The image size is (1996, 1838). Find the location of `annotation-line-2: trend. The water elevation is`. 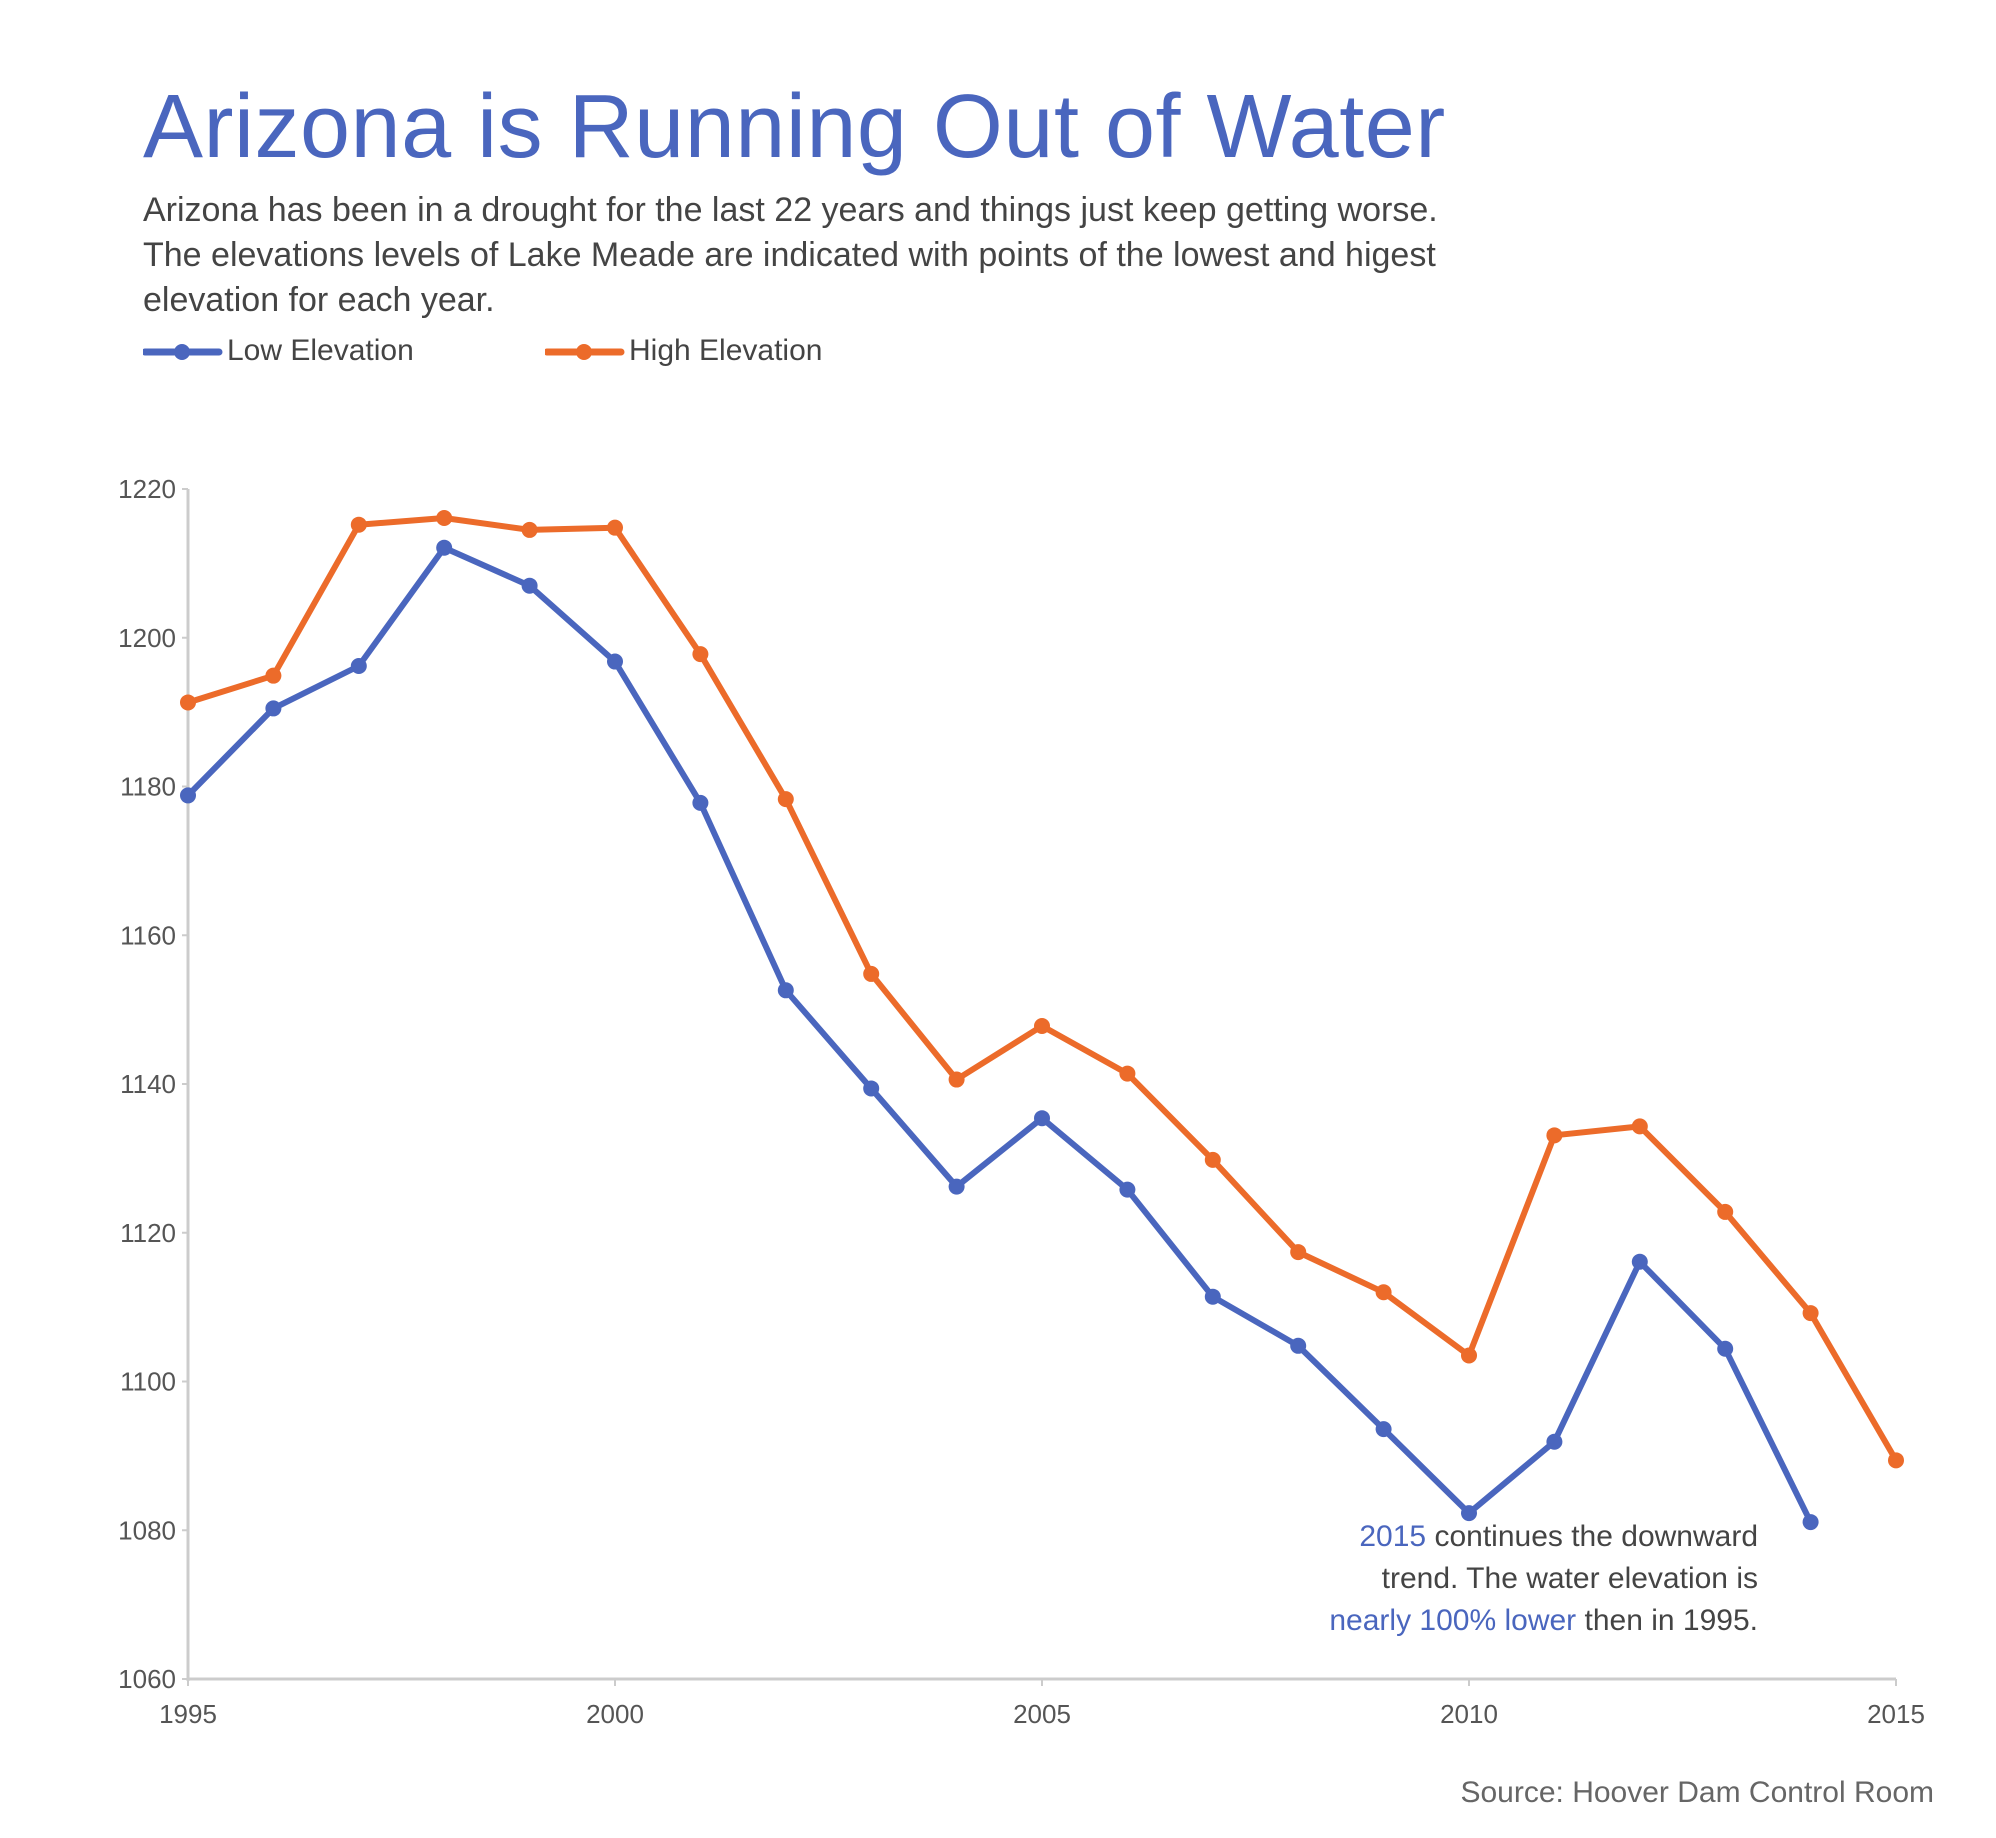

annotation-line-2: trend. The water elevation is is located at coordinates (1543, 1579).